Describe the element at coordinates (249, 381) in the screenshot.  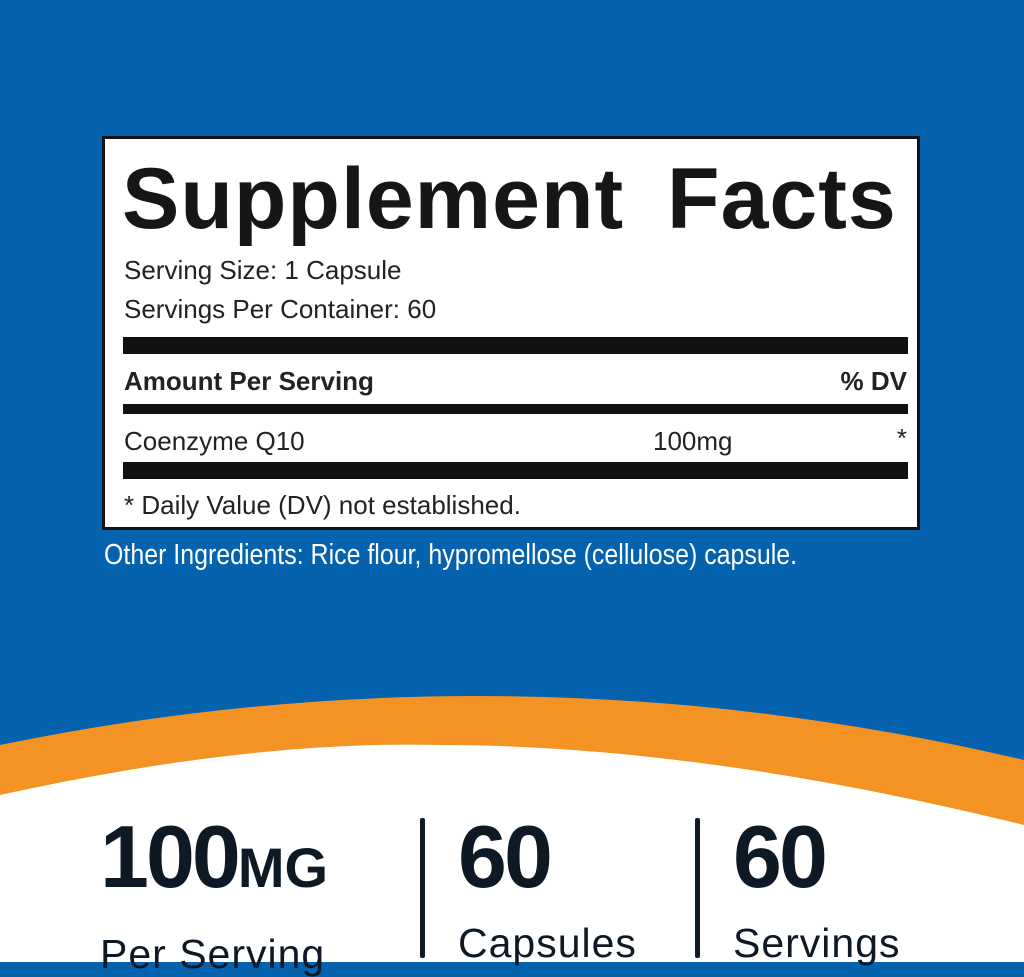
I see `amount-header: Amount Per Serving` at that location.